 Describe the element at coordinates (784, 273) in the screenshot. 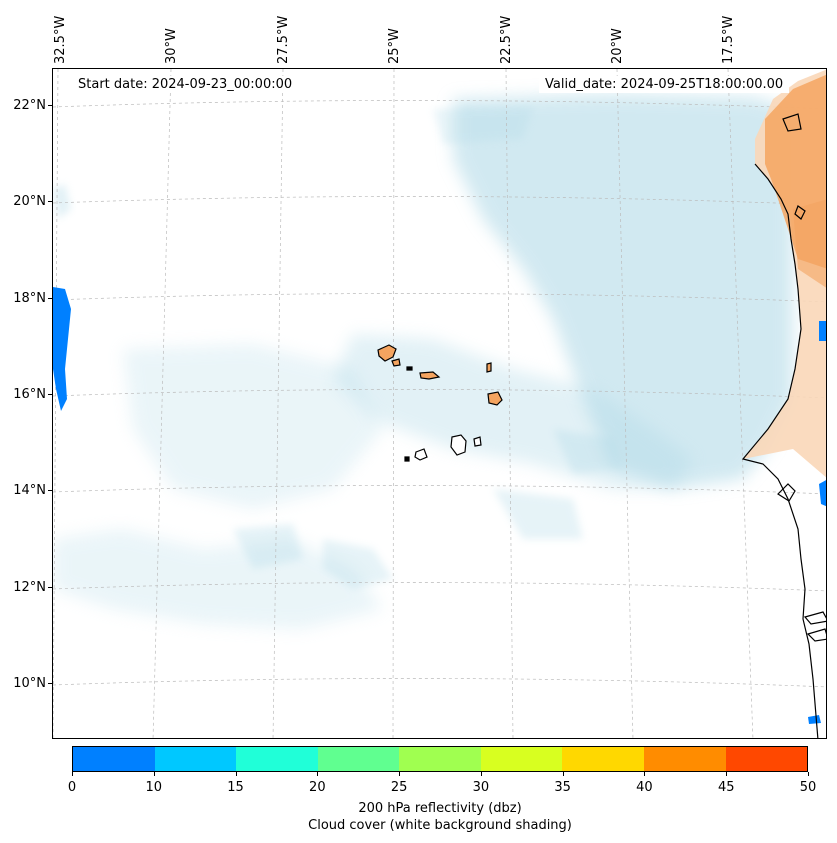

I see `african-coast-land` at that location.